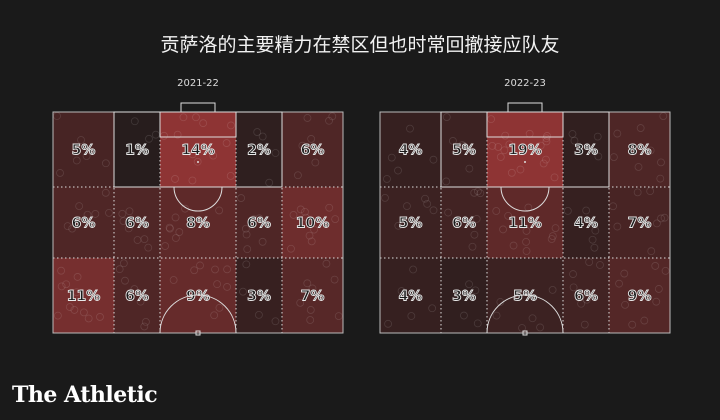  What do you see at coordinates (464, 297) in the screenshot?
I see `cell-value-label: 3%` at bounding box center [464, 297].